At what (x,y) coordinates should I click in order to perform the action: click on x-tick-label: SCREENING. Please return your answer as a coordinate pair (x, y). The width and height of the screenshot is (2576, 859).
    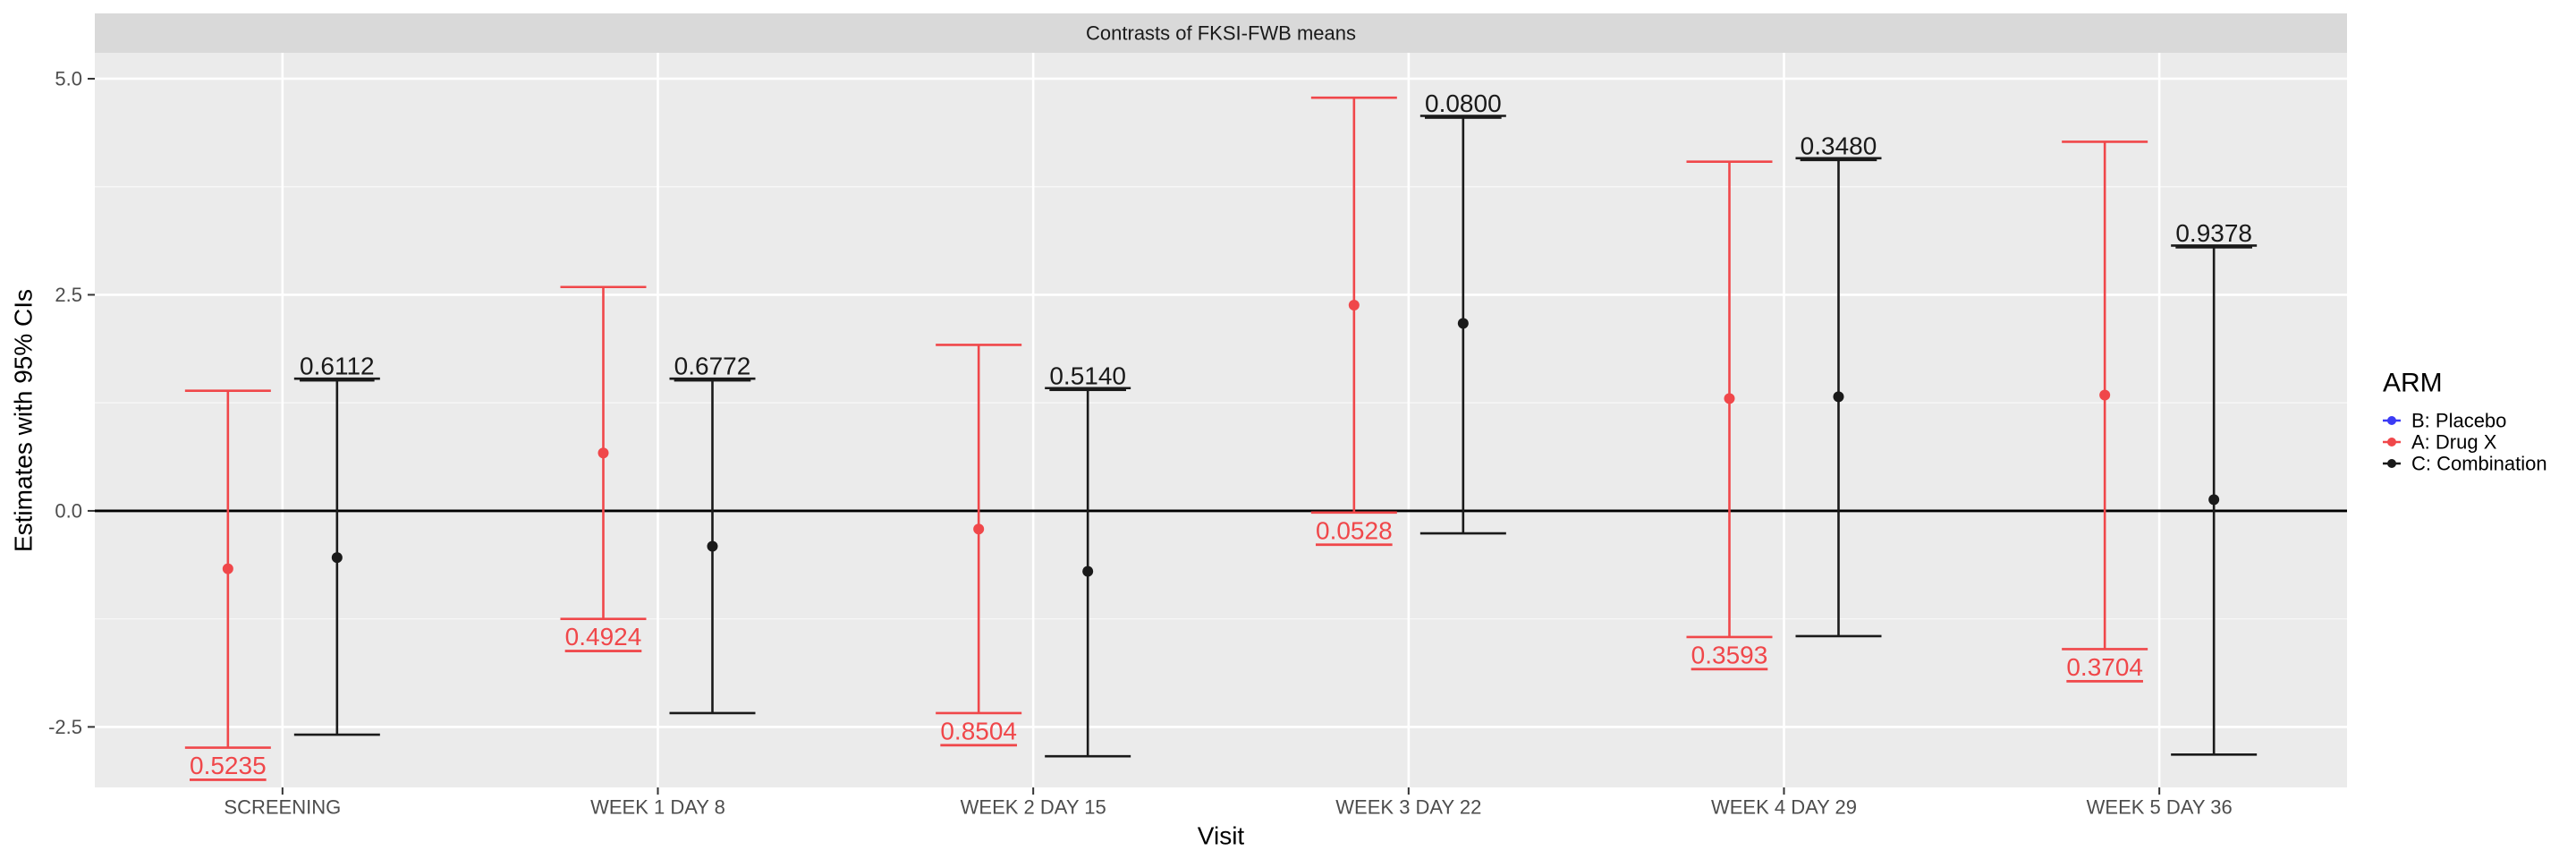
    Looking at the image, I should click on (282, 807).